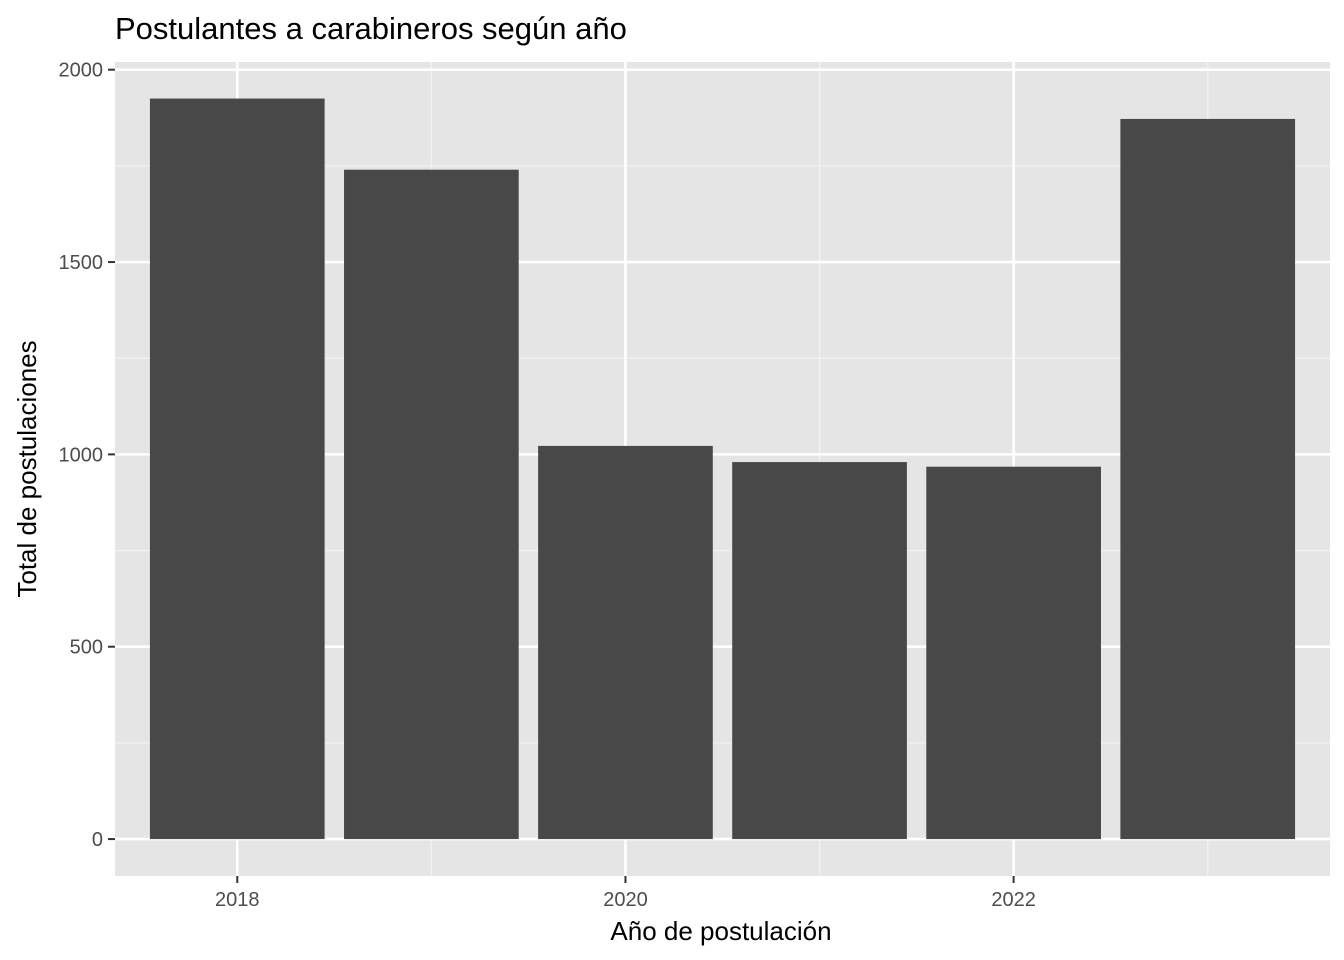 This screenshot has width=1344, height=960. Describe the element at coordinates (237, 469) in the screenshot. I see `bar-2018` at that location.